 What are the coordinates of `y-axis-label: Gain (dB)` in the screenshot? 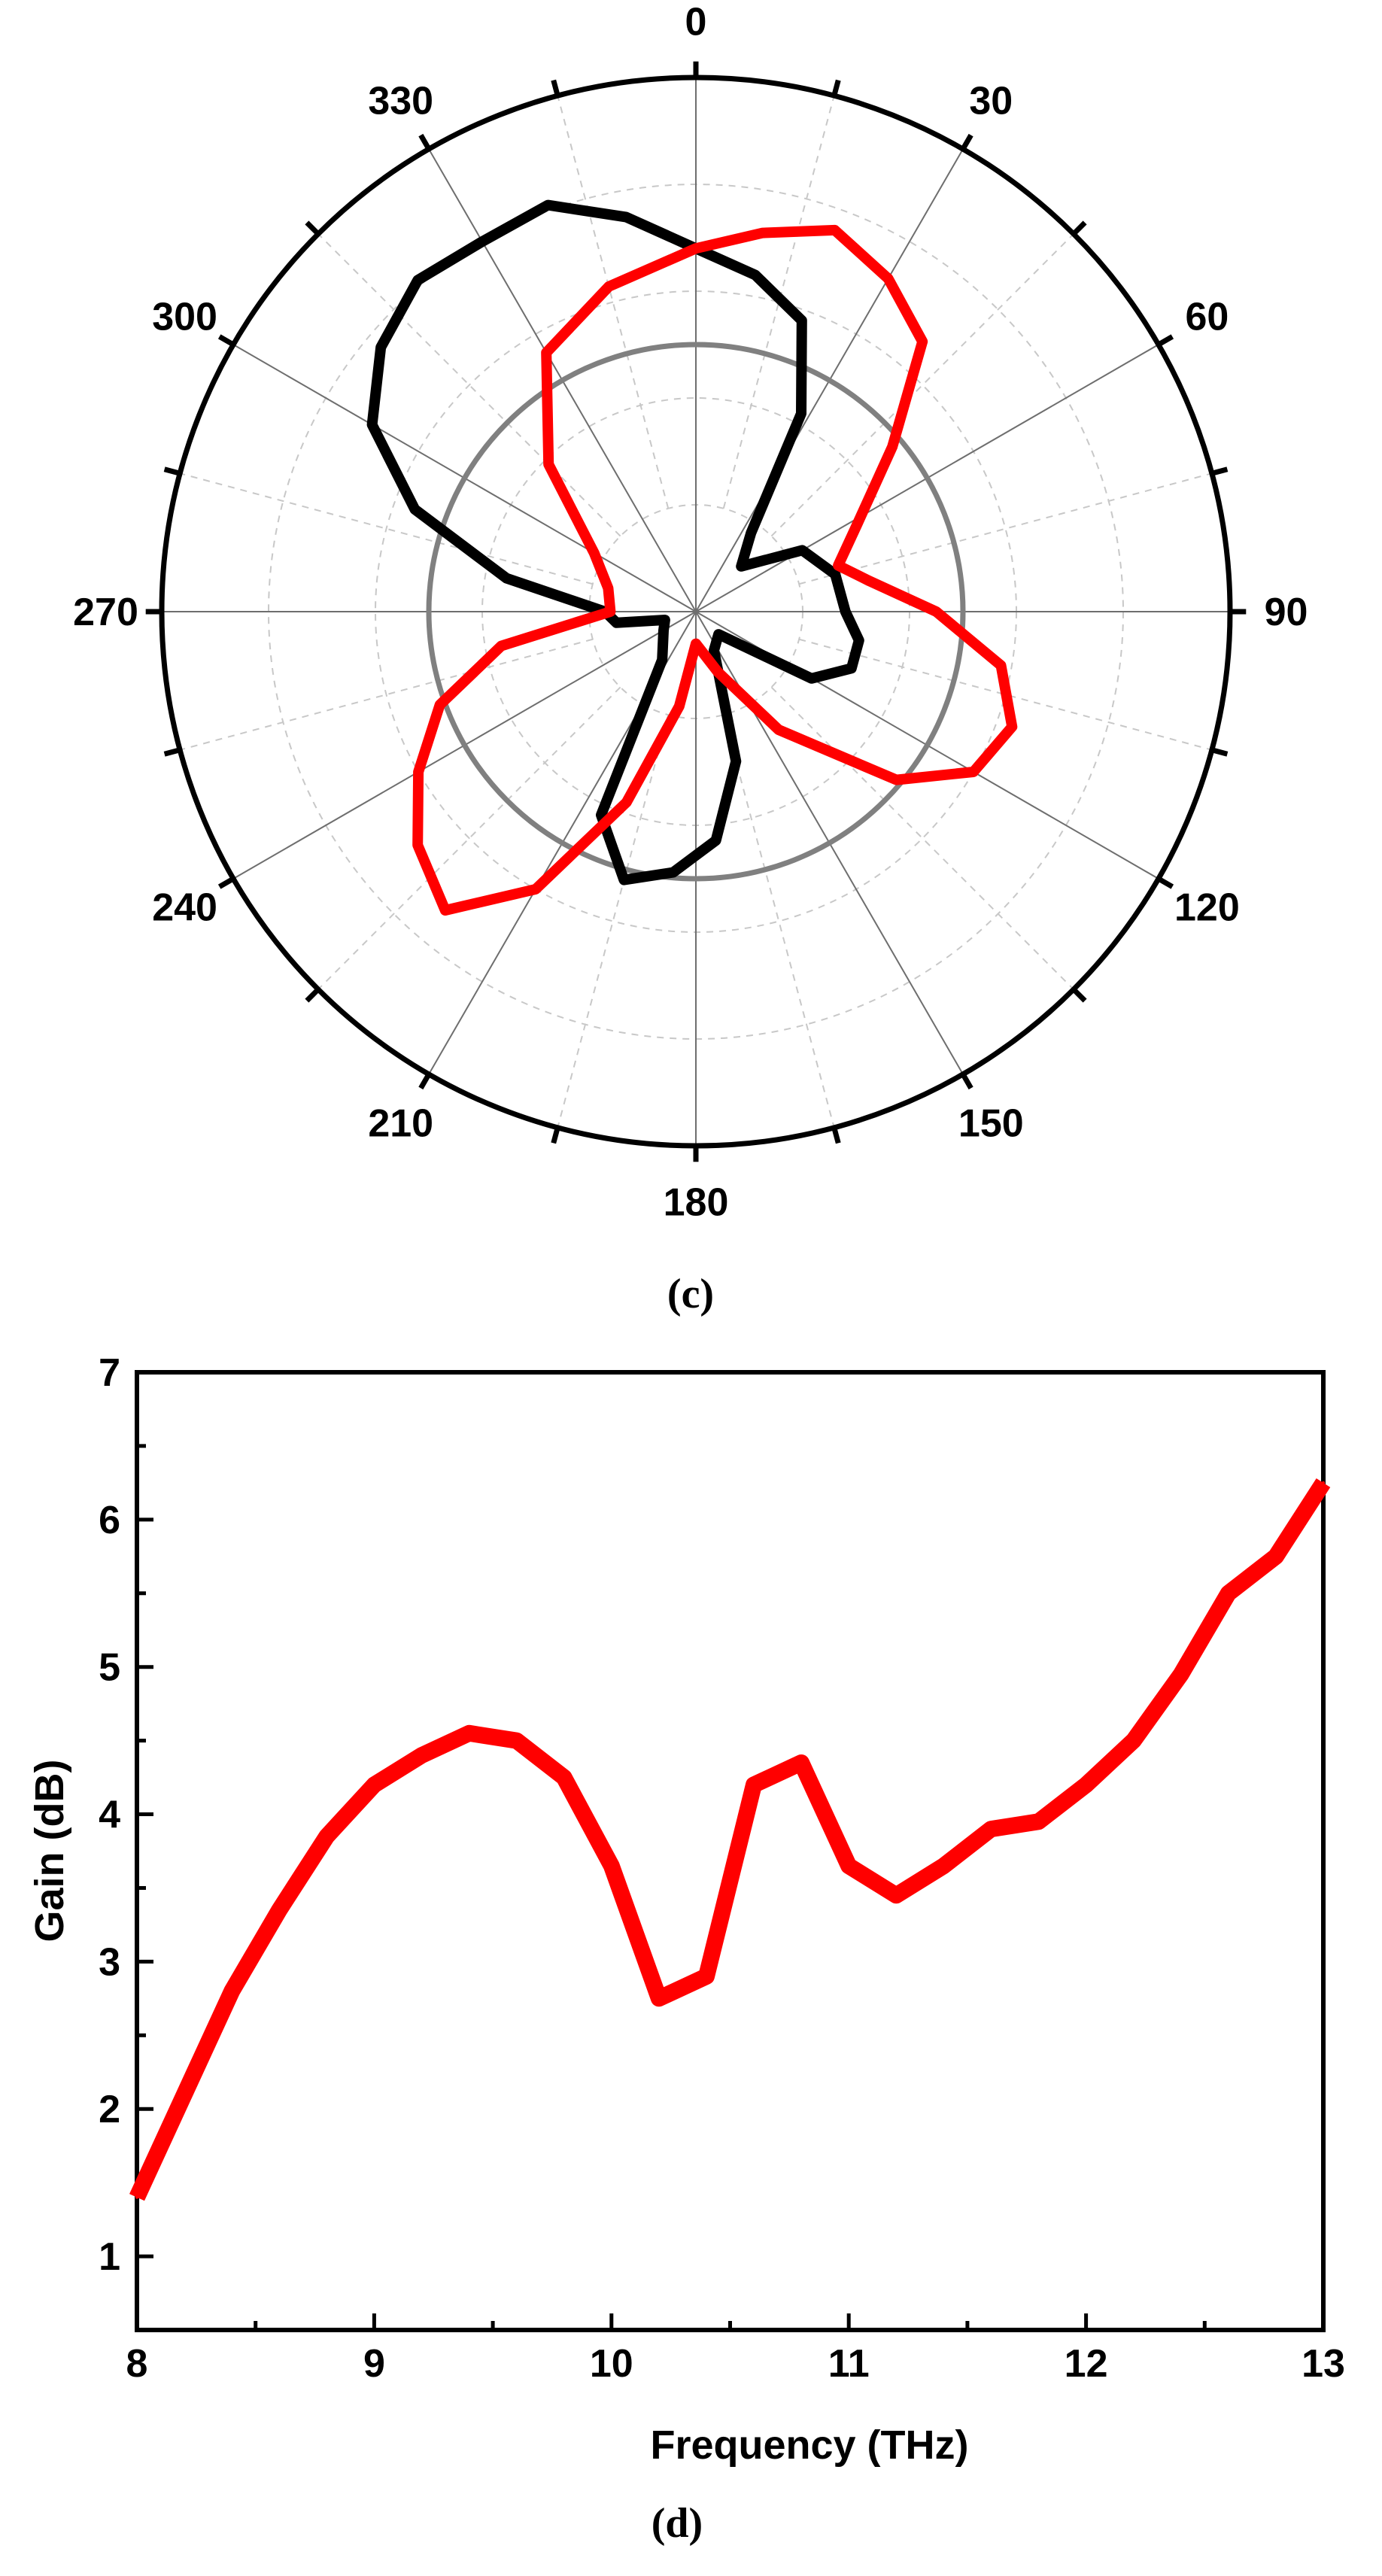 It's located at (50, 1851).